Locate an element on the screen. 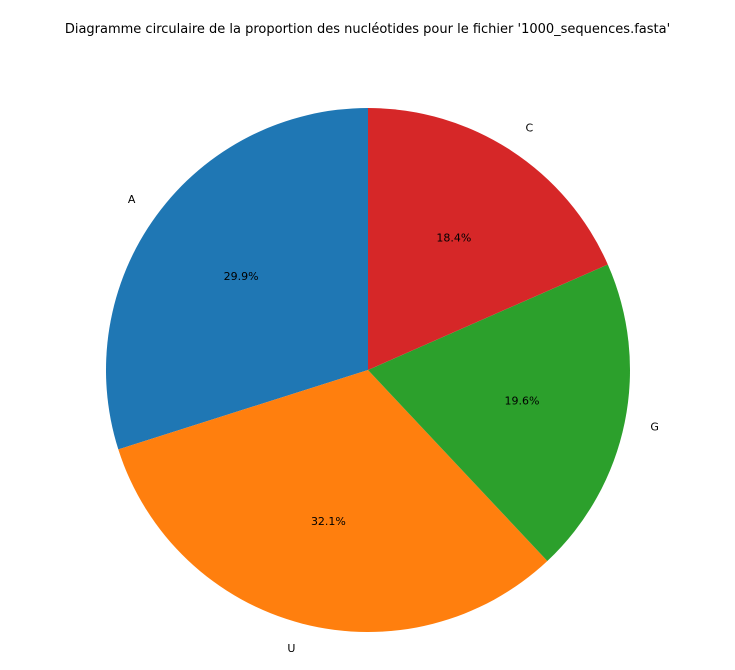 The width and height of the screenshot is (735, 670). slice-label-g: G is located at coordinates (654, 427).